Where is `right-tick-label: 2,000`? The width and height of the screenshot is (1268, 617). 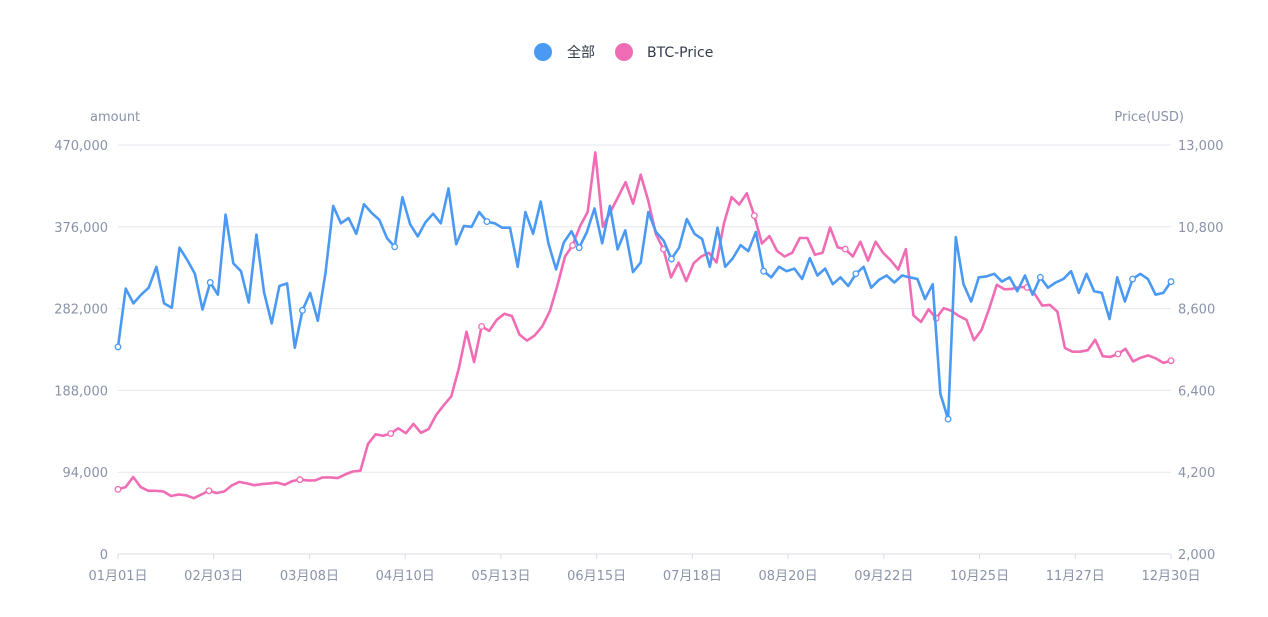
right-tick-label: 2,000 is located at coordinates (1196, 555).